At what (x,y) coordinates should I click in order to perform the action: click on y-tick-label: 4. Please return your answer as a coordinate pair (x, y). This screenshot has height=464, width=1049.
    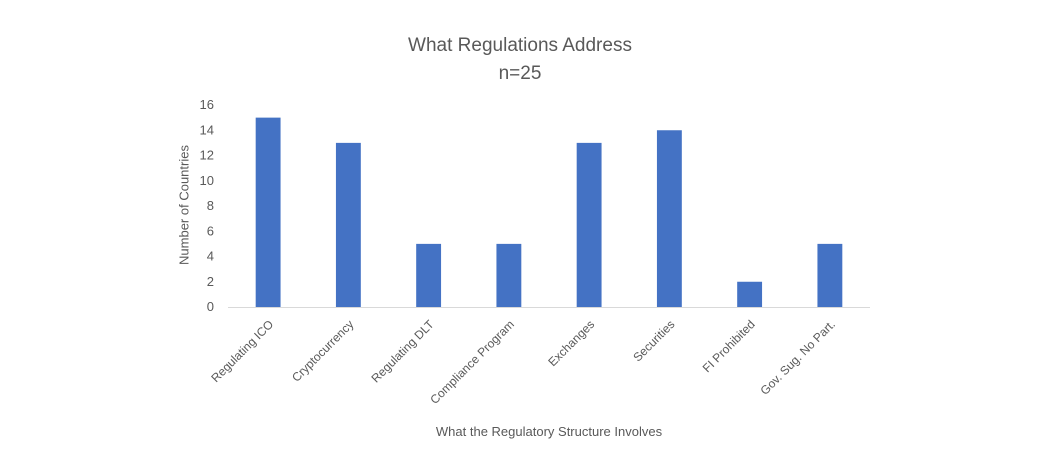
    Looking at the image, I should click on (210, 256).